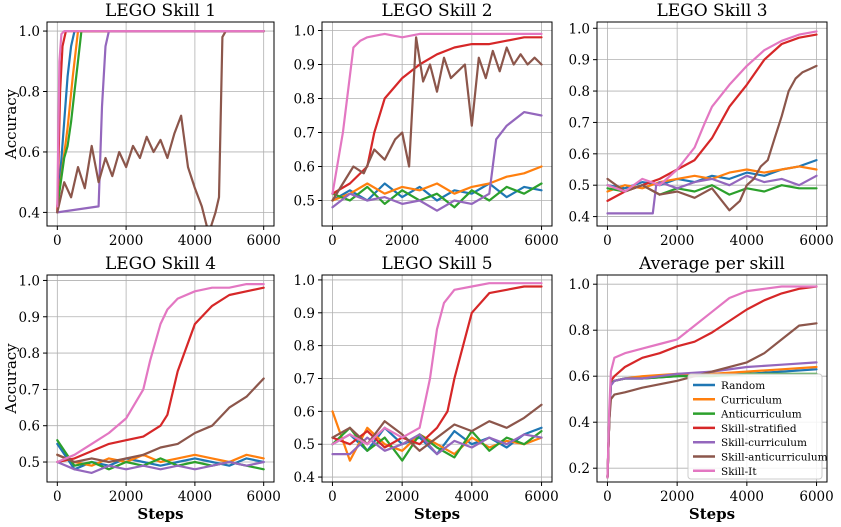 The height and width of the screenshot is (527, 841). Describe the element at coordinates (160, 264) in the screenshot. I see `subplot-title: LEGO Skill 4` at that location.